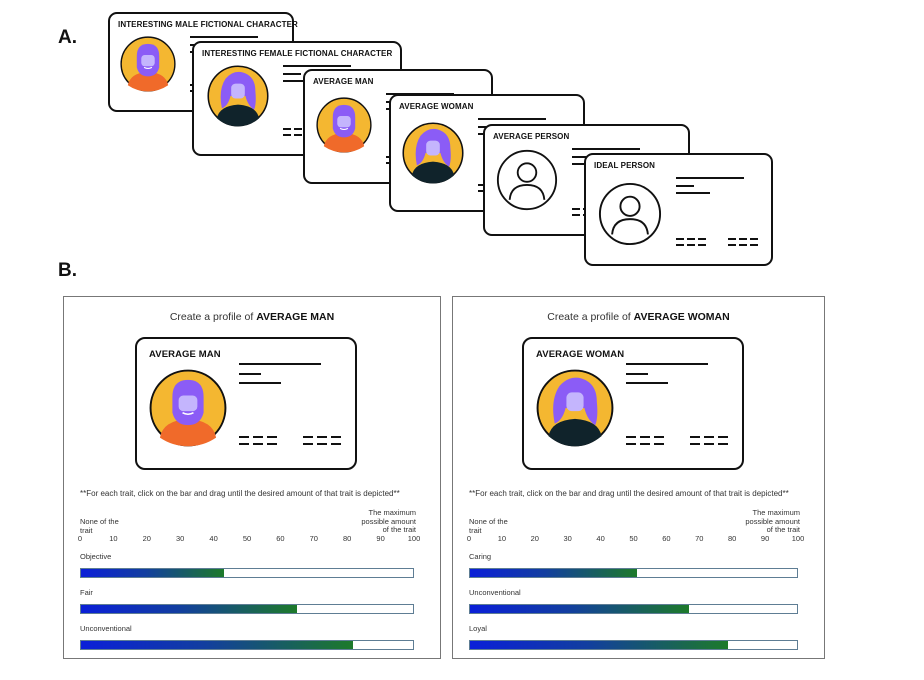 The height and width of the screenshot is (680, 924). Describe the element at coordinates (86, 592) in the screenshot. I see `trait-name: Fair` at that location.